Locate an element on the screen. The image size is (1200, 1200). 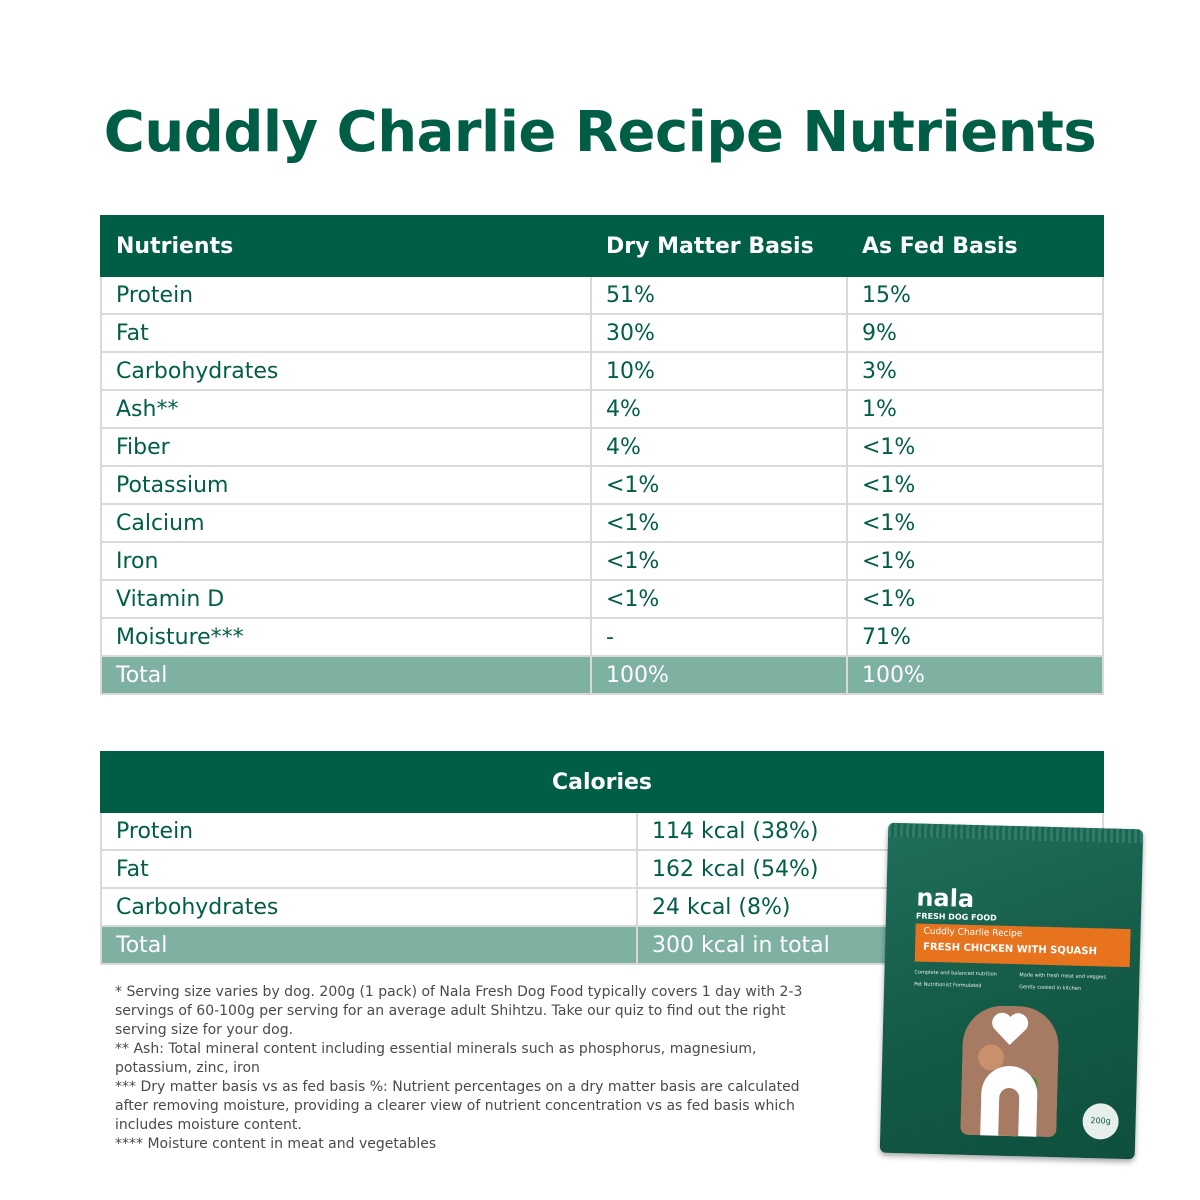
table-row: Protein 51% 15% is located at coordinates (602, 295).